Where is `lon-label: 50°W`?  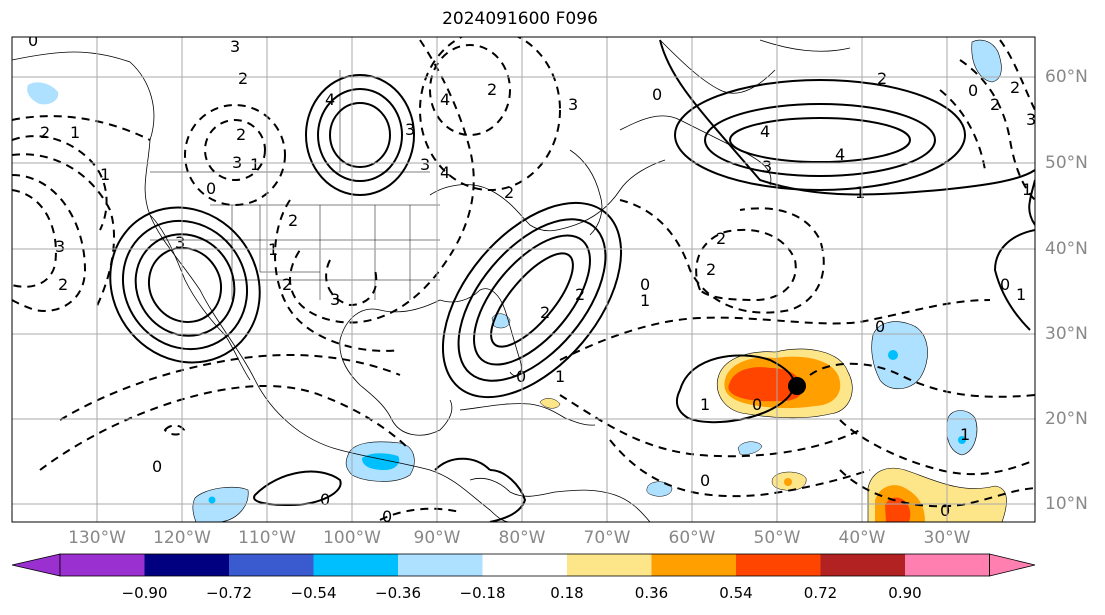 lon-label: 50°W is located at coordinates (777, 538).